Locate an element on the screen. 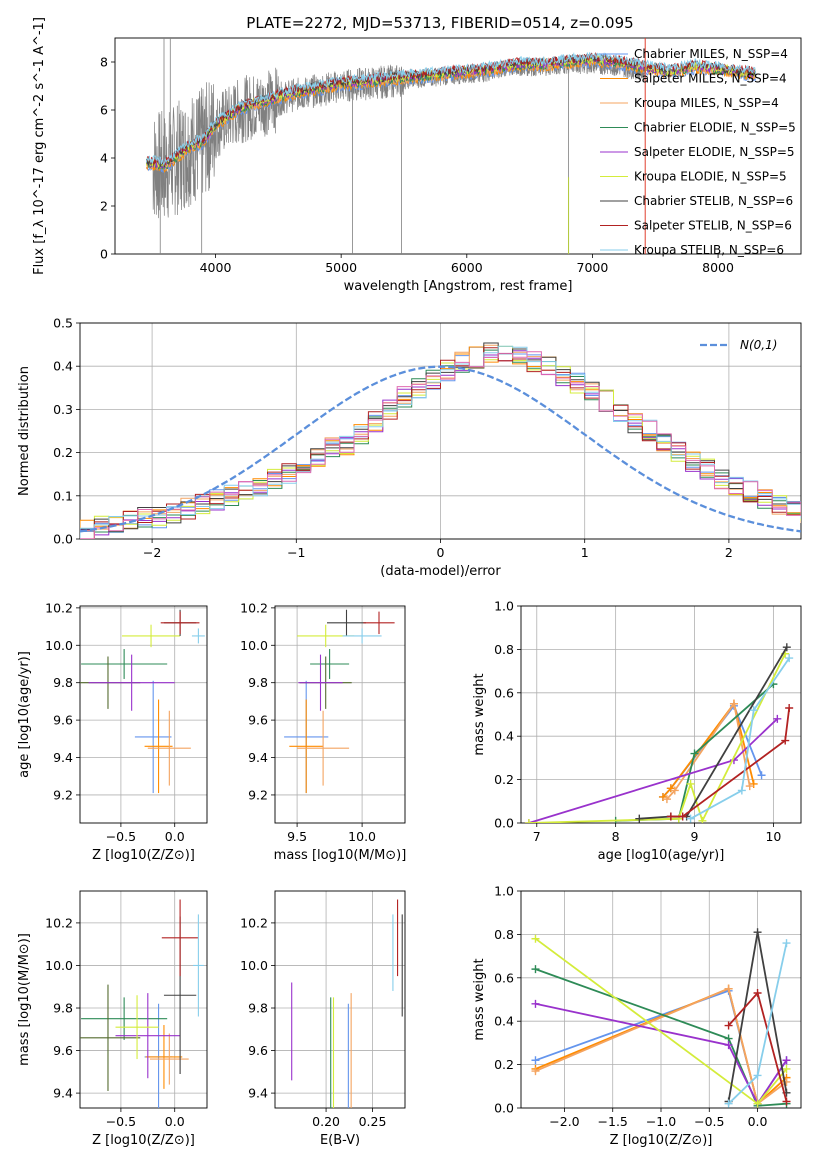  mass-vs-EBV-frame is located at coordinates (340, 999).